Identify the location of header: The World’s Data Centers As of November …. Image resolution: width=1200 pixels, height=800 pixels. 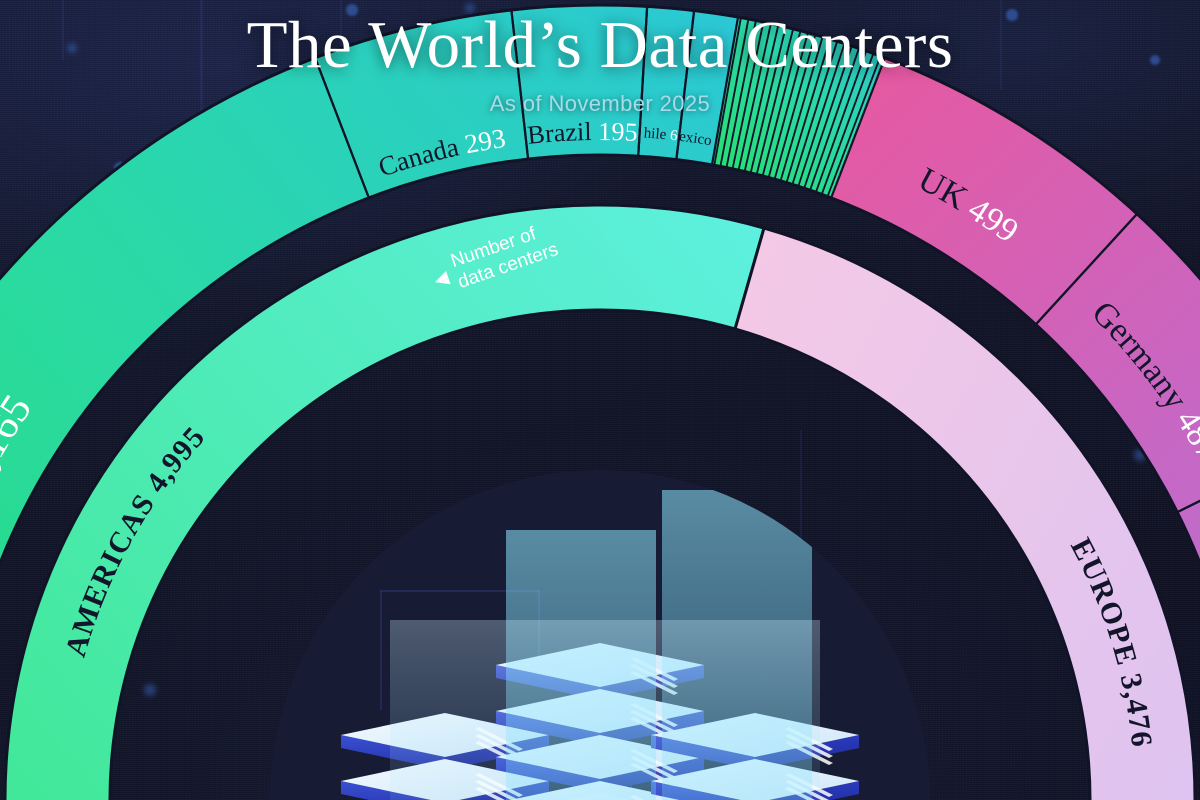
(600, 58).